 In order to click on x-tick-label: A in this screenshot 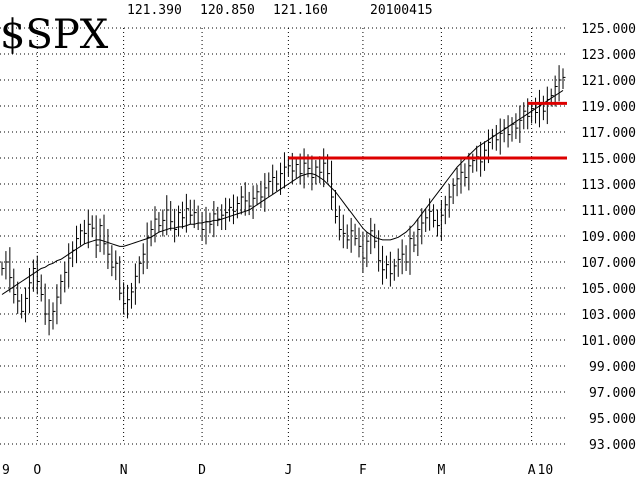, I will do `click(532, 470)`.